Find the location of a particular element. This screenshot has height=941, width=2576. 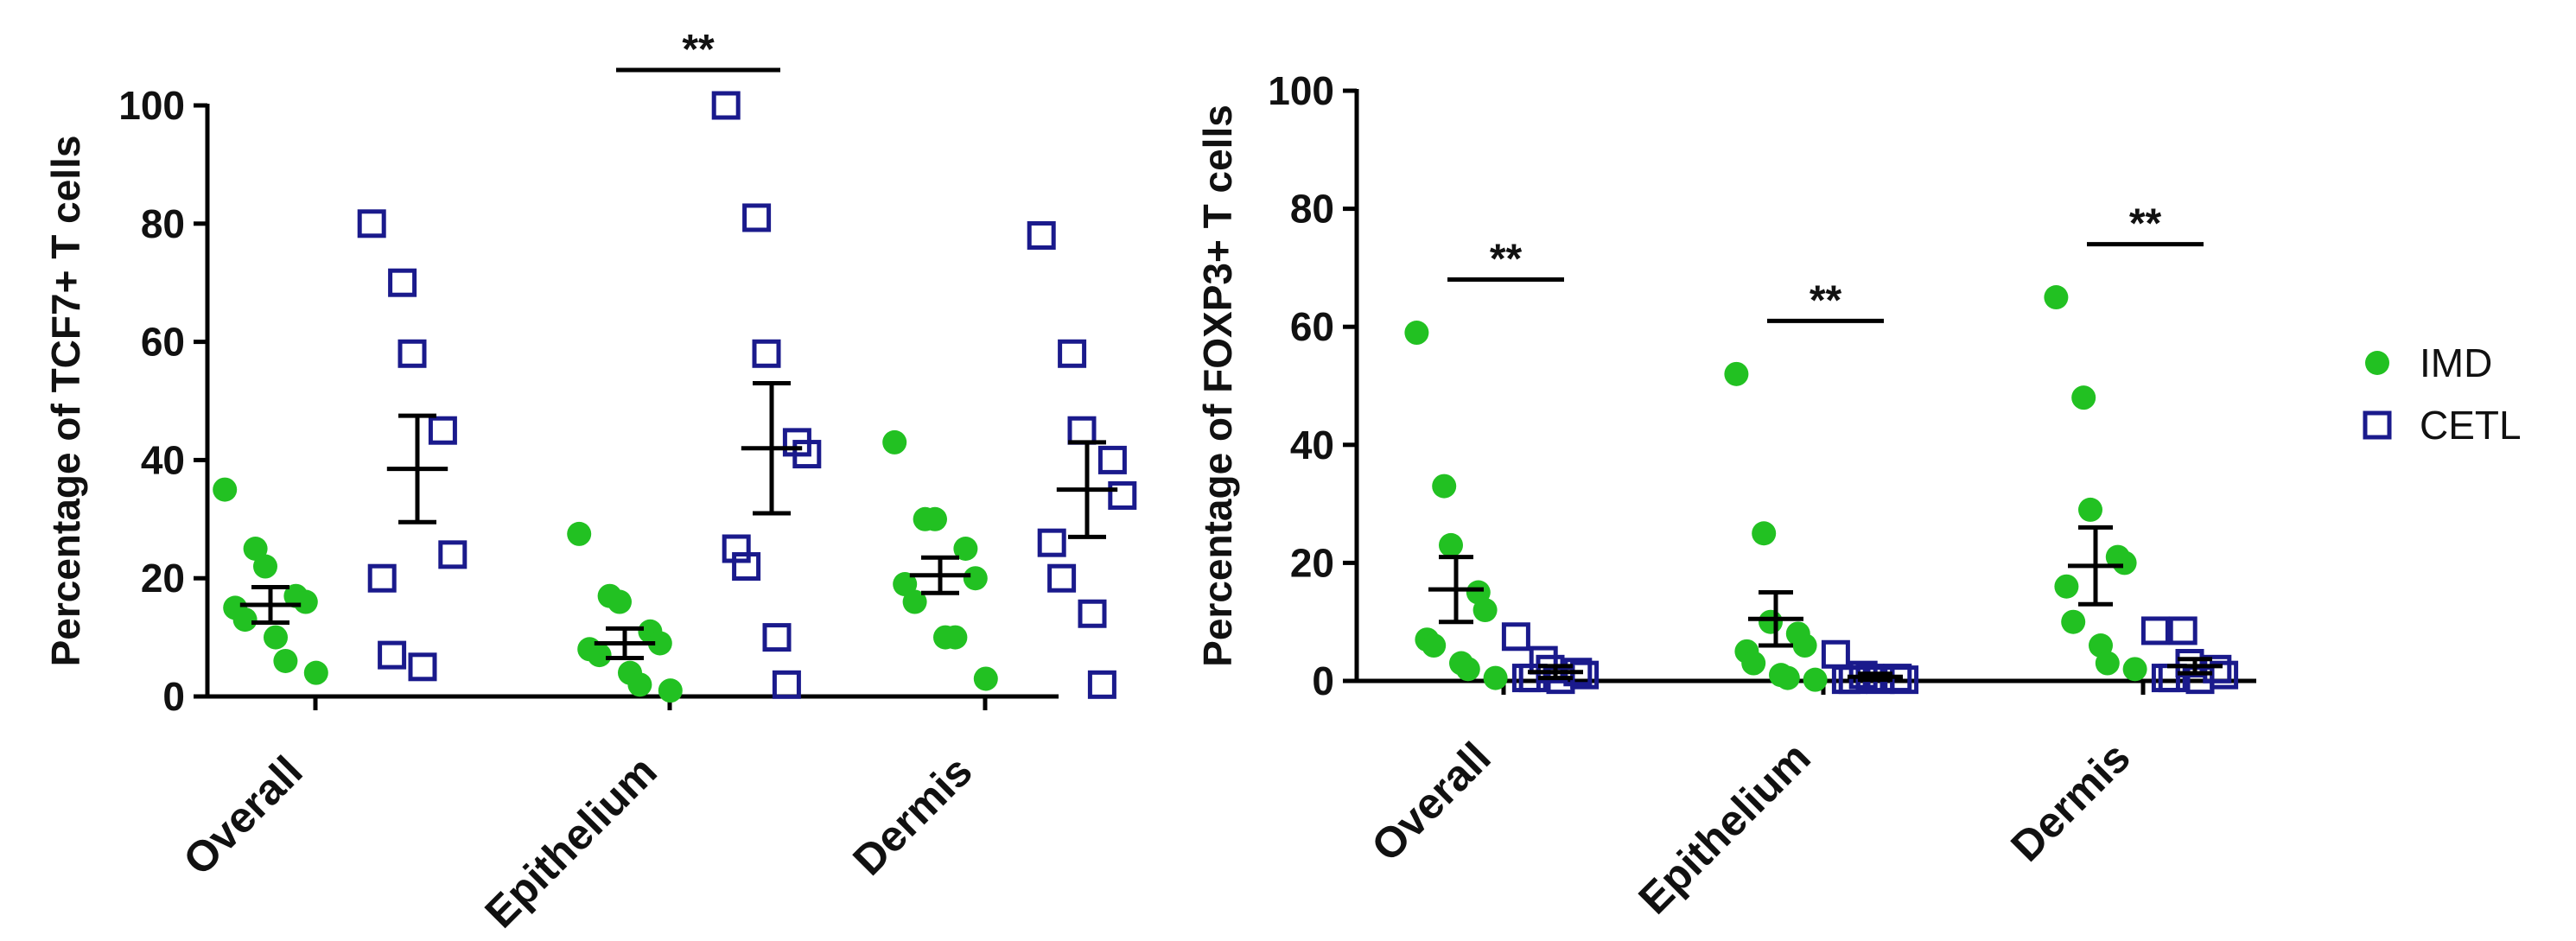

legend-imd-marker is located at coordinates (2377, 363).